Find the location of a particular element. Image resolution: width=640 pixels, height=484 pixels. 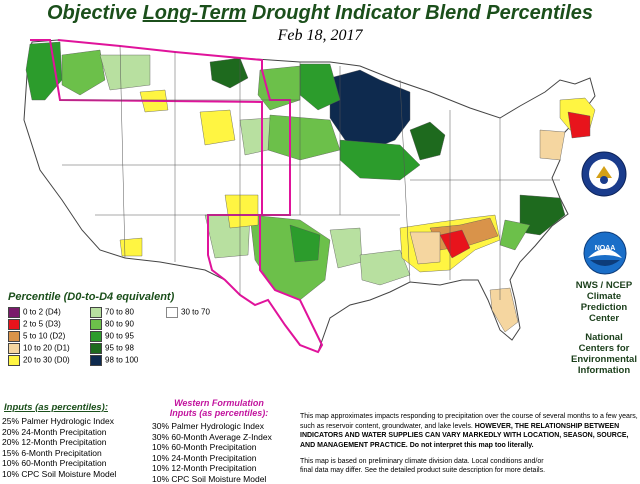

inputs-line: 10% CPC Soil Moisture Model is located at coordinates (59, 474).